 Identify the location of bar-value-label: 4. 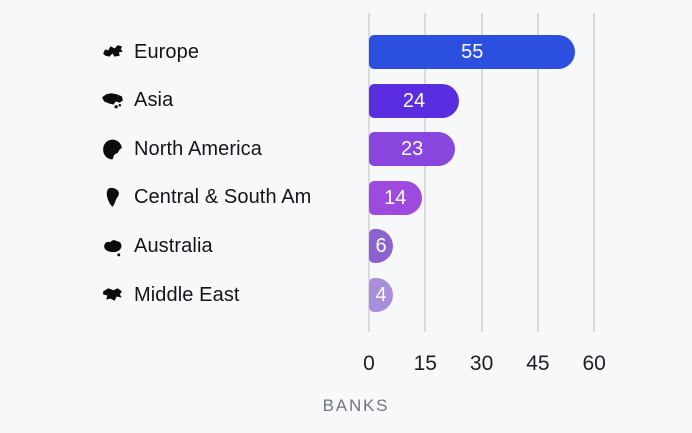
(381, 295).